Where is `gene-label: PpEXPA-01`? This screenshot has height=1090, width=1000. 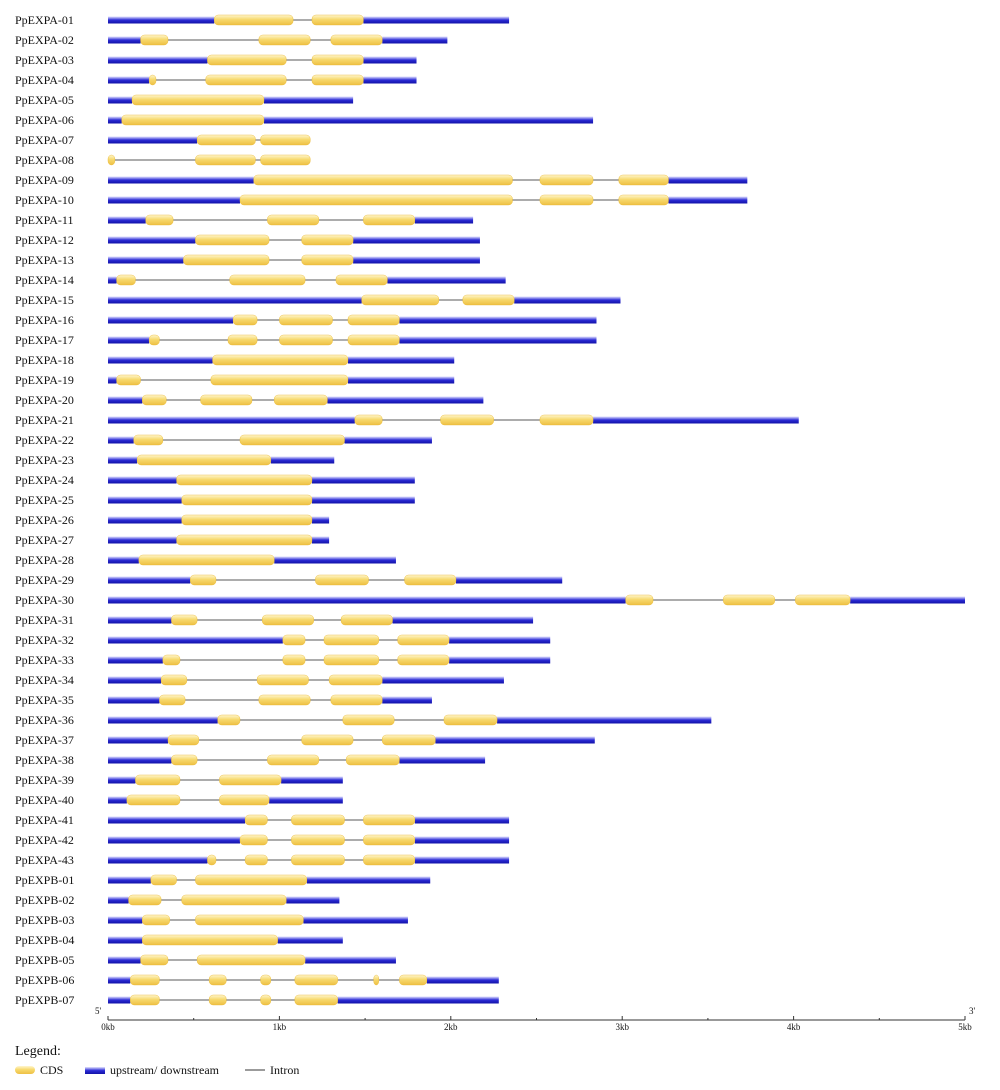 gene-label: PpEXPA-01 is located at coordinates (44, 20).